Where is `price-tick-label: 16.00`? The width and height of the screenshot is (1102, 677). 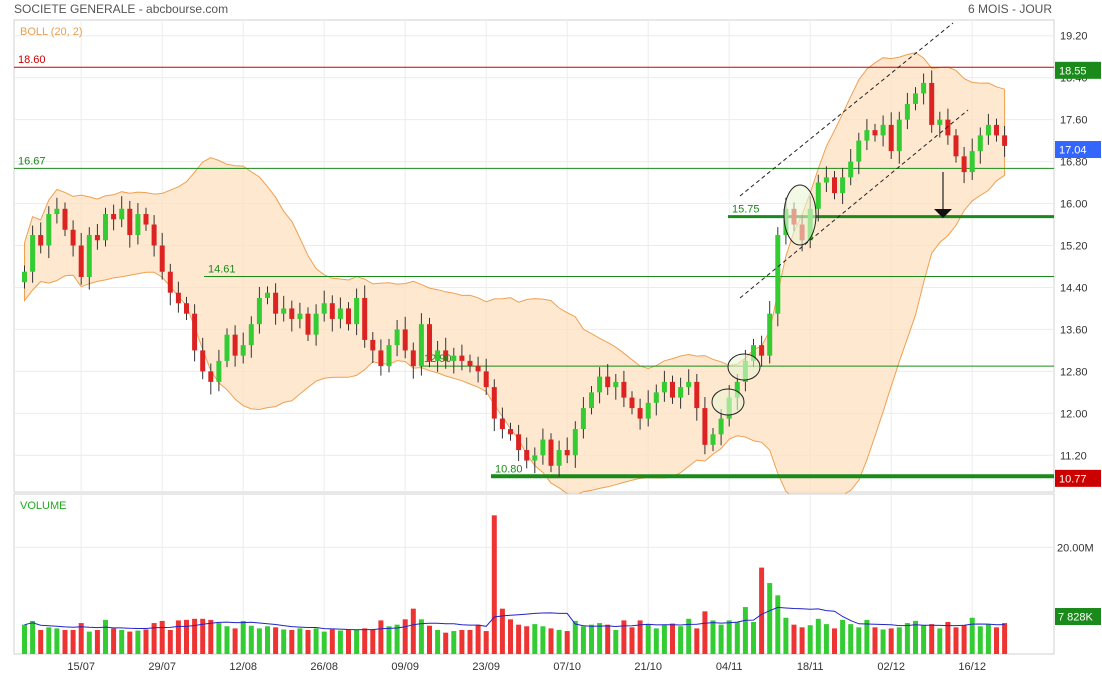 price-tick-label: 16.00 is located at coordinates (1074, 205).